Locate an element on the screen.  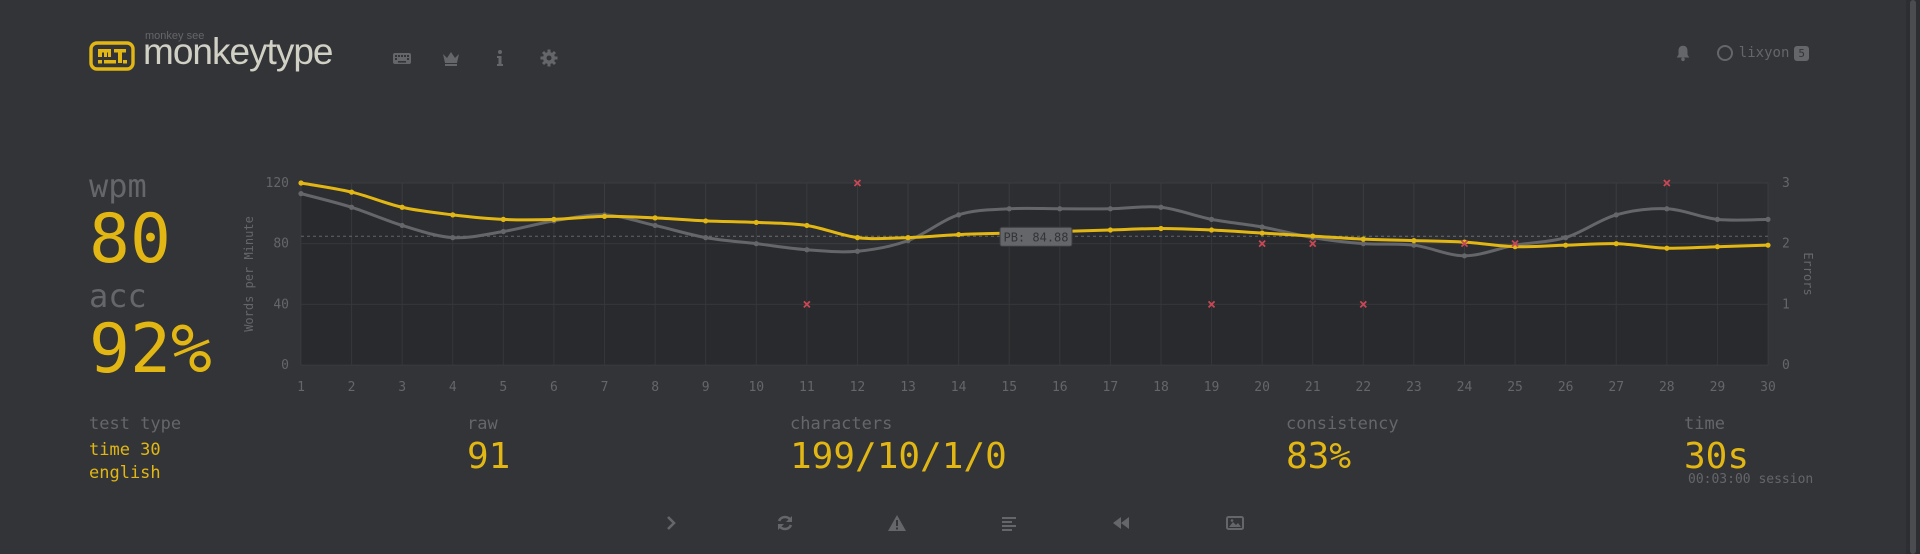
x-tick-label: 14 is located at coordinates (959, 387).